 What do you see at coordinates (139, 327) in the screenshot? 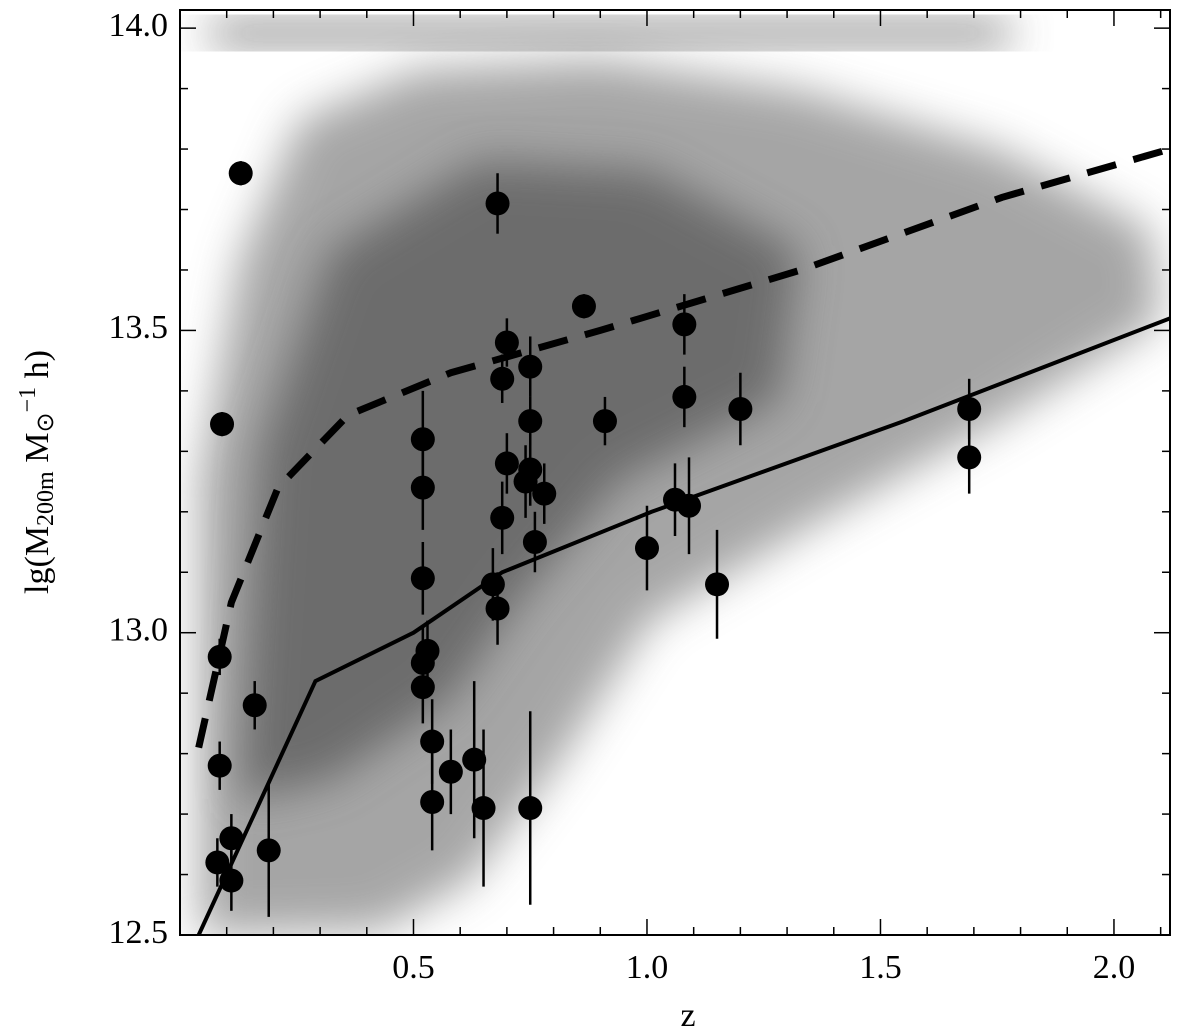
I see `y-tick-label: 13.5` at bounding box center [139, 327].